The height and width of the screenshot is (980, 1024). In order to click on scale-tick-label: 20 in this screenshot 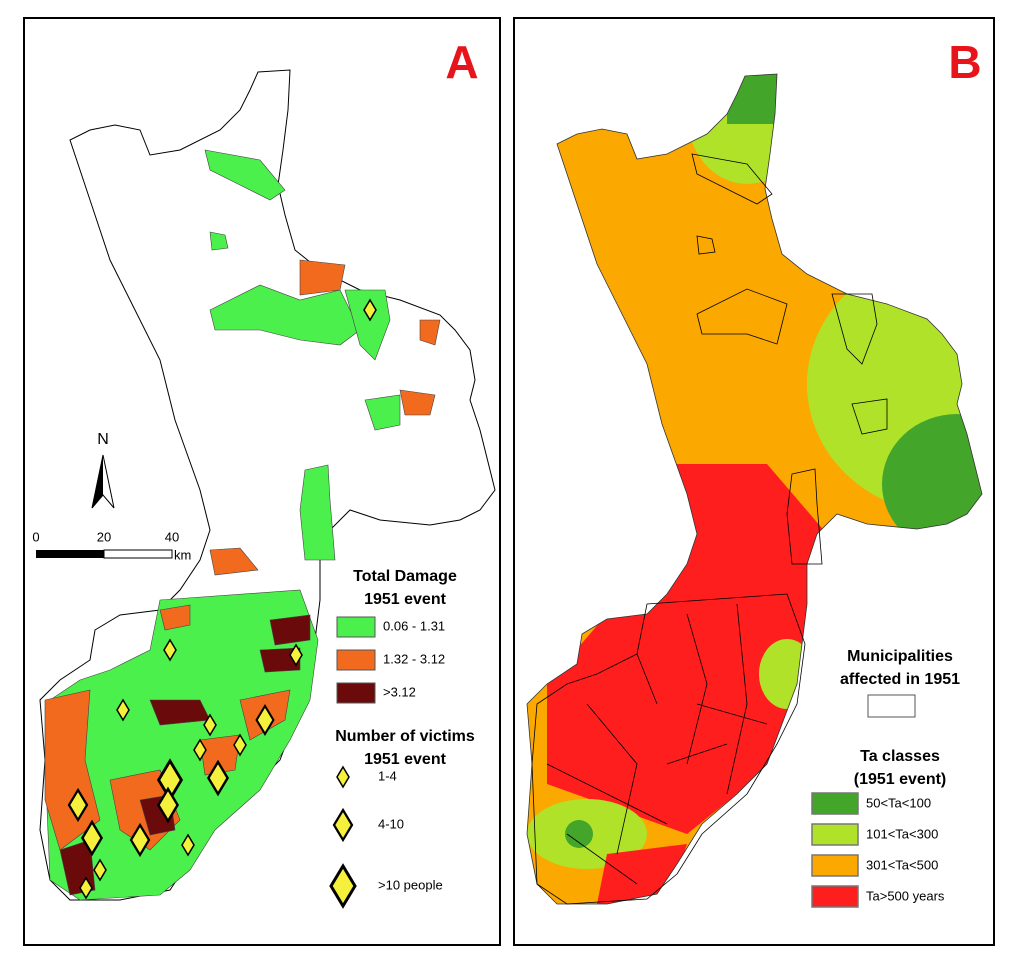, I will do `click(104, 536)`.